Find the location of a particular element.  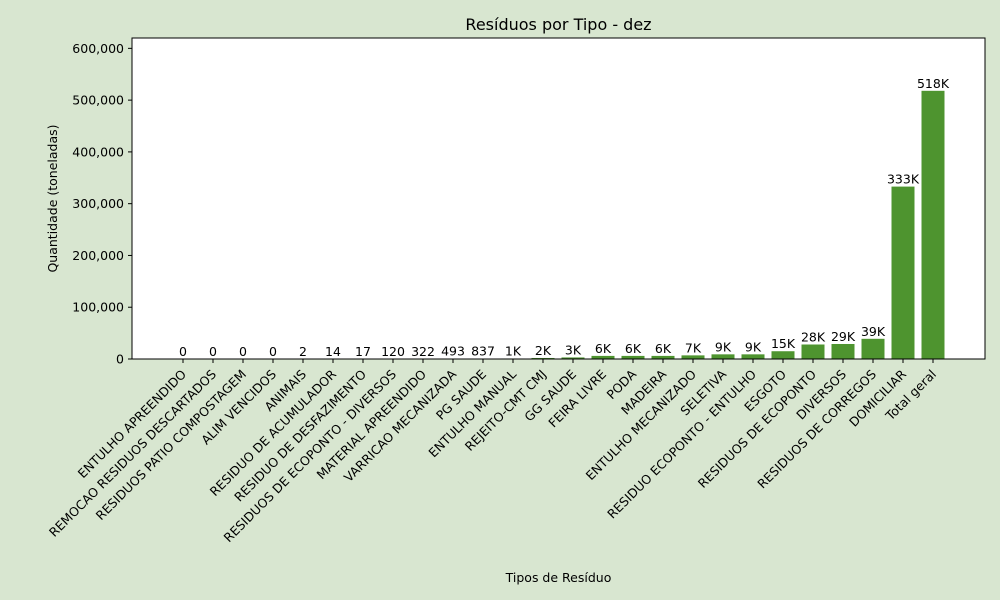

bar-value-label: 120 is located at coordinates (393, 351).